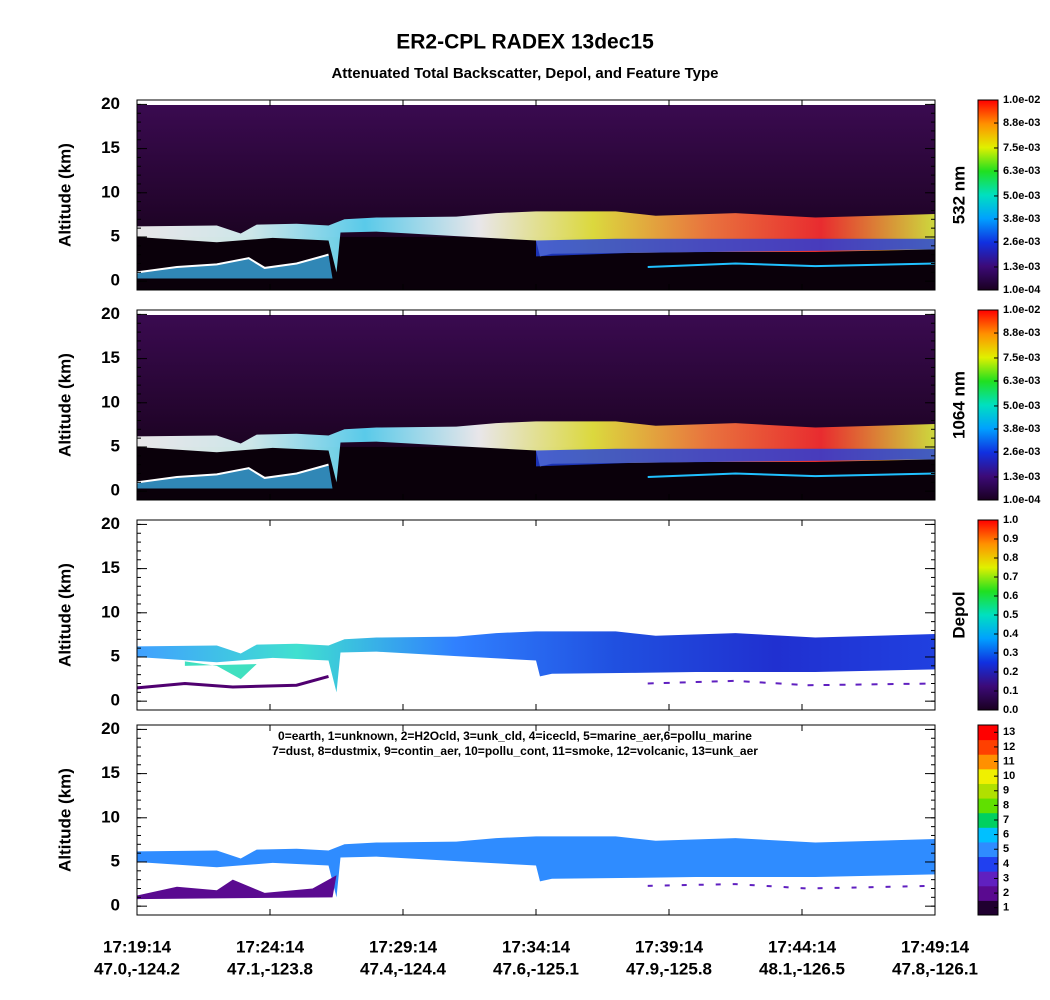  I want to click on colorbar-tick-label: 0.9, so click(1010, 539).